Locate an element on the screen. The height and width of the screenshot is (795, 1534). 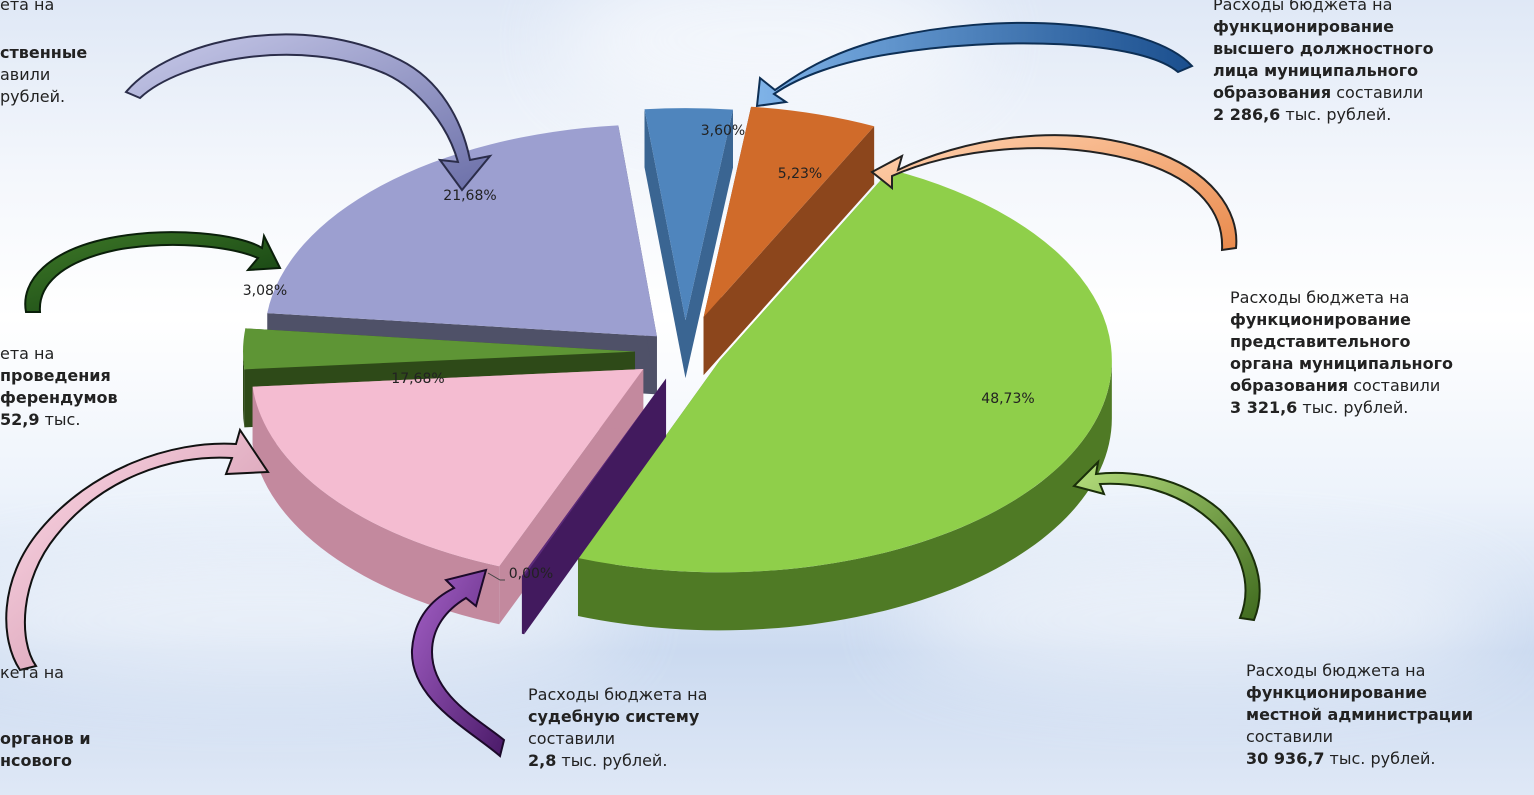
annotation-bottom-left: кета на органов и нсового is located at coordinates (45, 716).